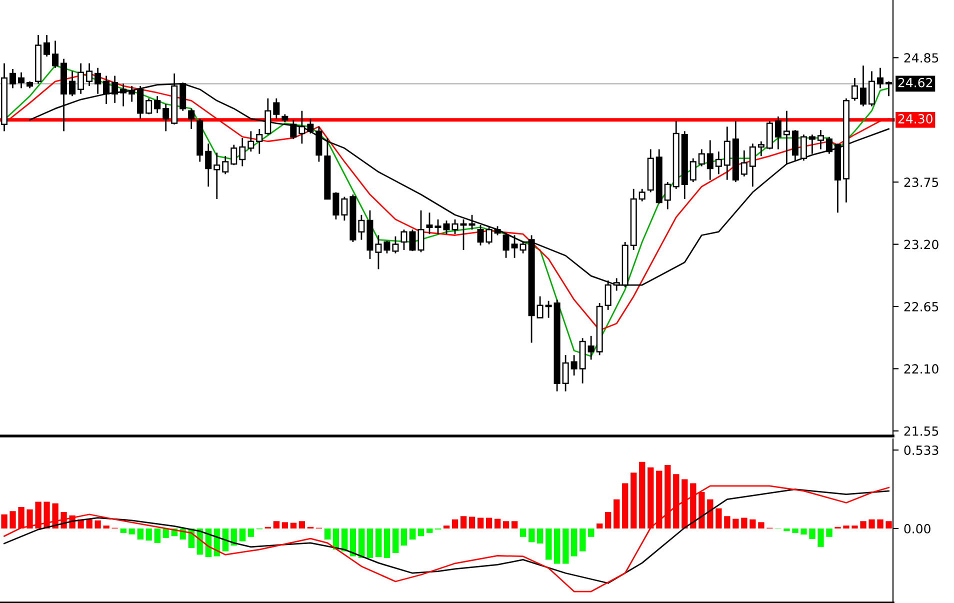  What do you see at coordinates (921, 431) in the screenshot?
I see `y-tick-label: 21.55` at bounding box center [921, 431].